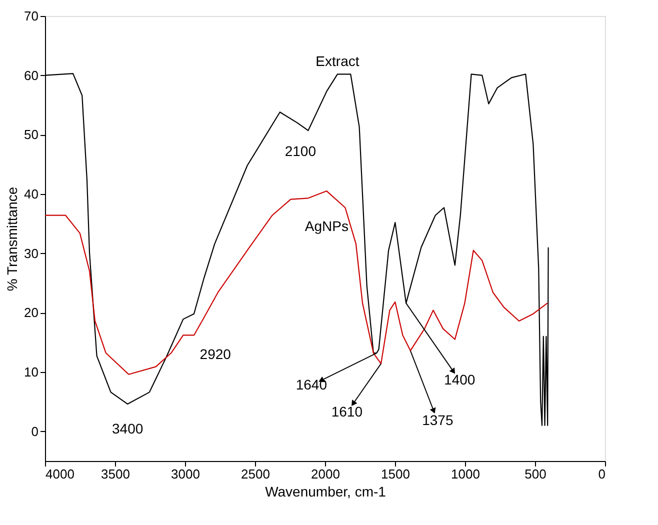  Describe the element at coordinates (128, 428) in the screenshot. I see `annotation: 3400` at that location.